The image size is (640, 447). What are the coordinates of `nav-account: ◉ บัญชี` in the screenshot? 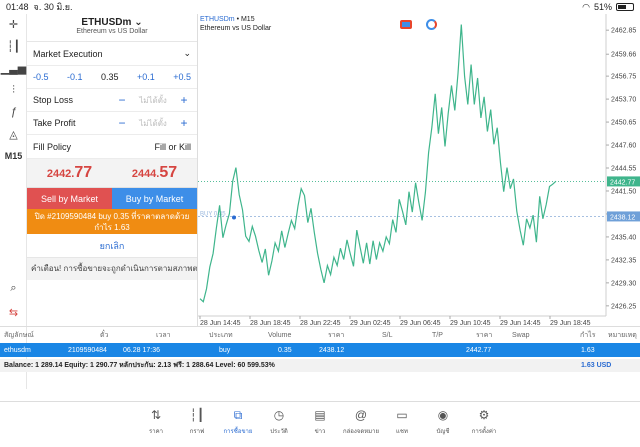 It's located at (443, 424).